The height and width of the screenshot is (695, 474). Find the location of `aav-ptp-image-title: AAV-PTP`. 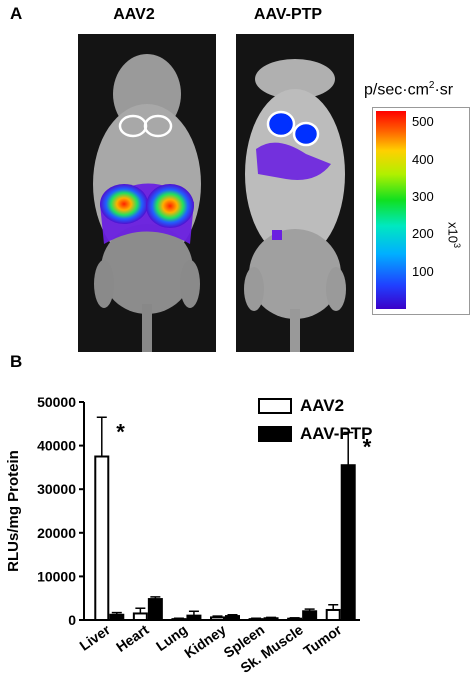

aav-ptp-image-title: AAV-PTP is located at coordinates (288, 14).